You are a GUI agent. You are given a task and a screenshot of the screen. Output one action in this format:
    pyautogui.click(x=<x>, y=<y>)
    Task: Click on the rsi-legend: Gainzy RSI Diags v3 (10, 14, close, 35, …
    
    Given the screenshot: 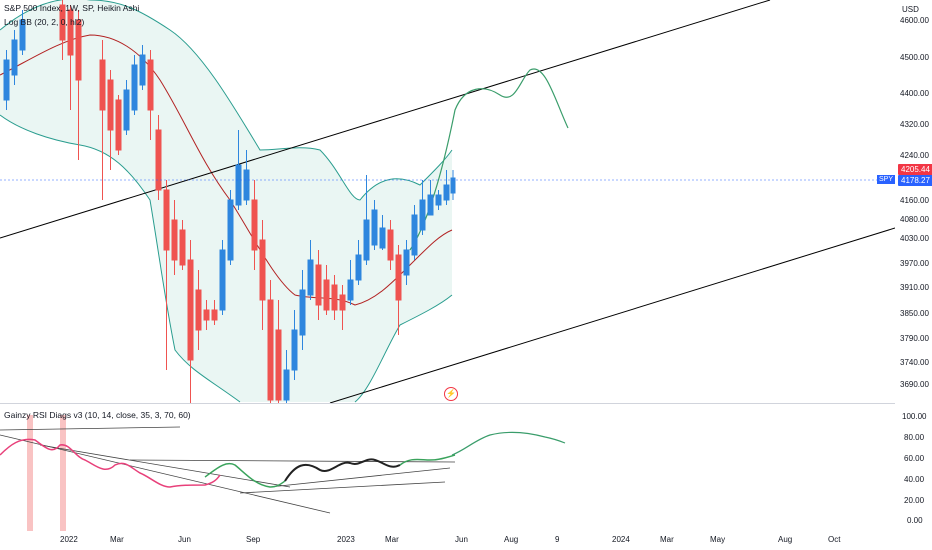 What is the action you would take?
    pyautogui.click(x=97, y=415)
    